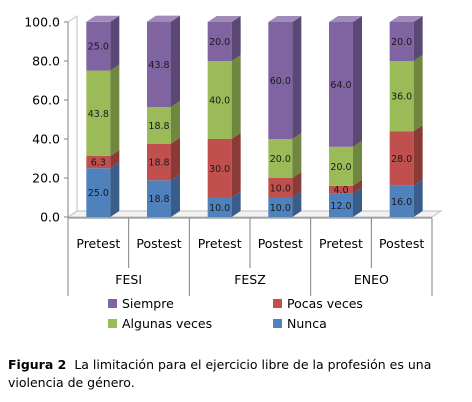  What do you see at coordinates (112, 303) in the screenshot?
I see `legend-swatch-siempre` at bounding box center [112, 303].